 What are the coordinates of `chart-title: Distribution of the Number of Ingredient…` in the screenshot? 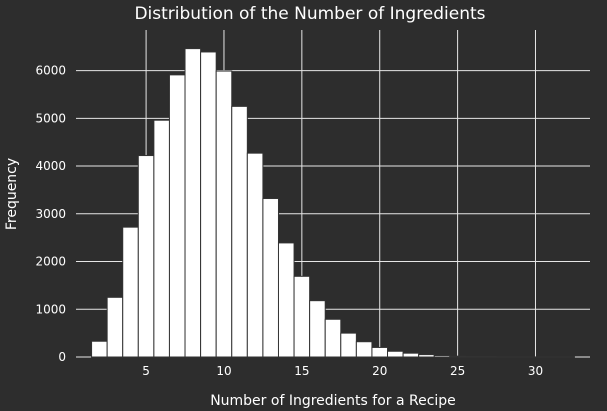 It's located at (309, 14).